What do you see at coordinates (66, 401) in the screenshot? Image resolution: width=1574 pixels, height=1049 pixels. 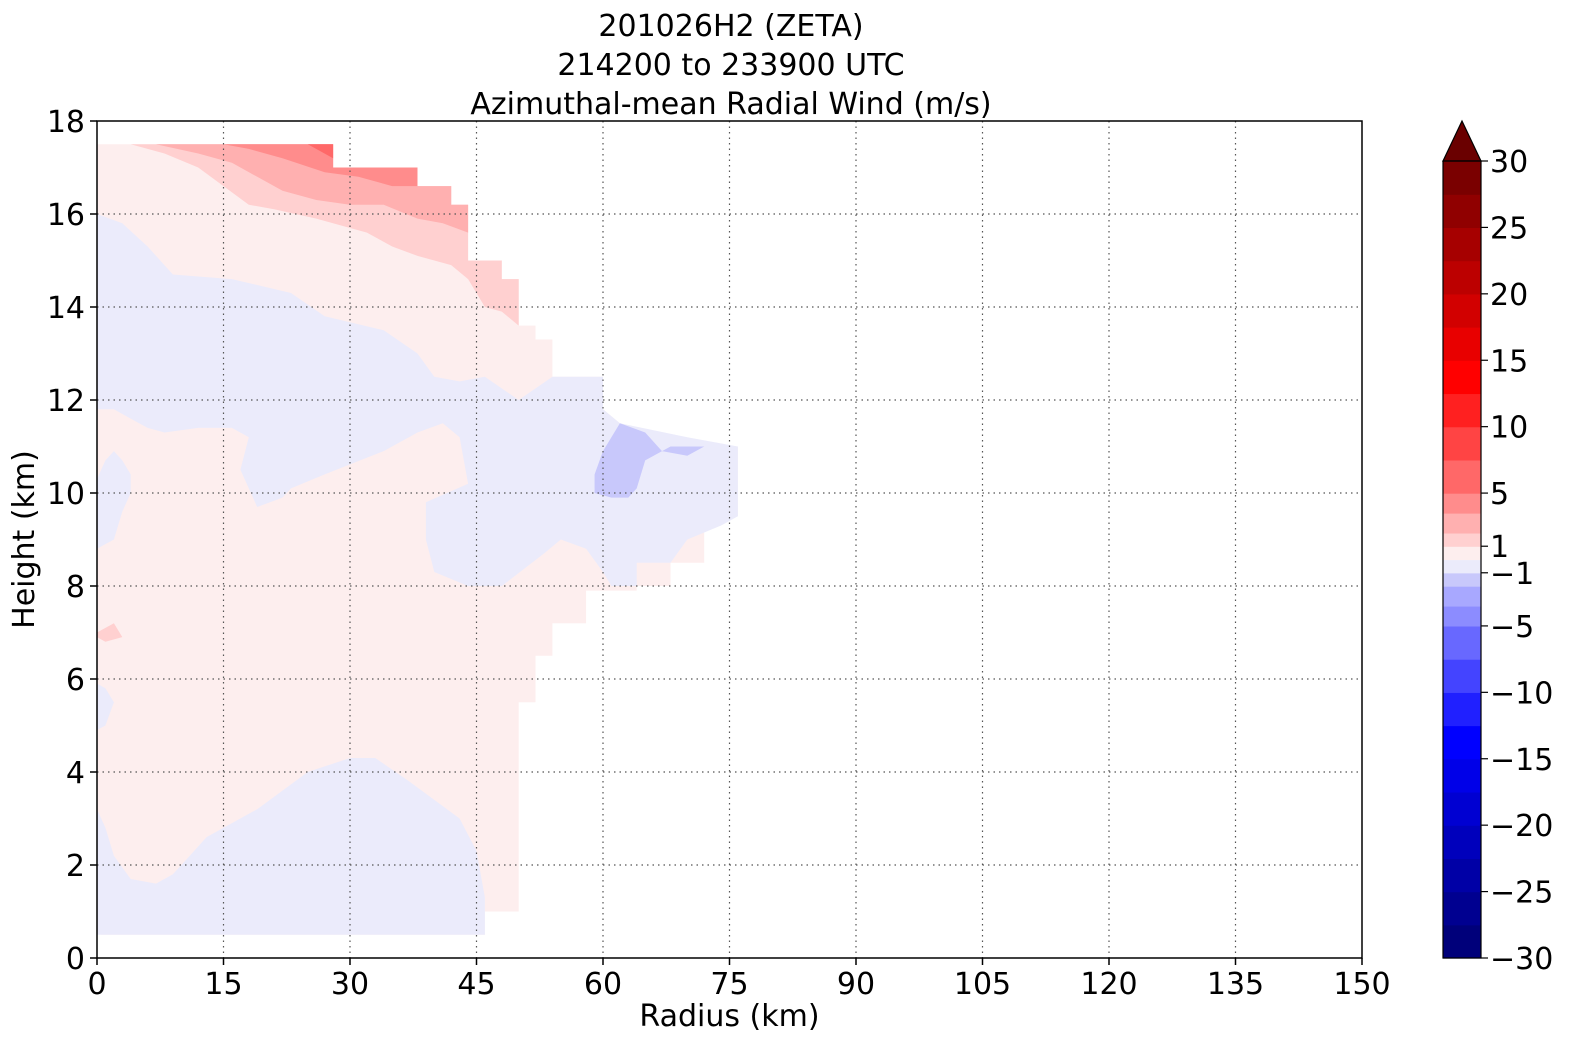 I see `y-tick-label-6: 12` at bounding box center [66, 401].